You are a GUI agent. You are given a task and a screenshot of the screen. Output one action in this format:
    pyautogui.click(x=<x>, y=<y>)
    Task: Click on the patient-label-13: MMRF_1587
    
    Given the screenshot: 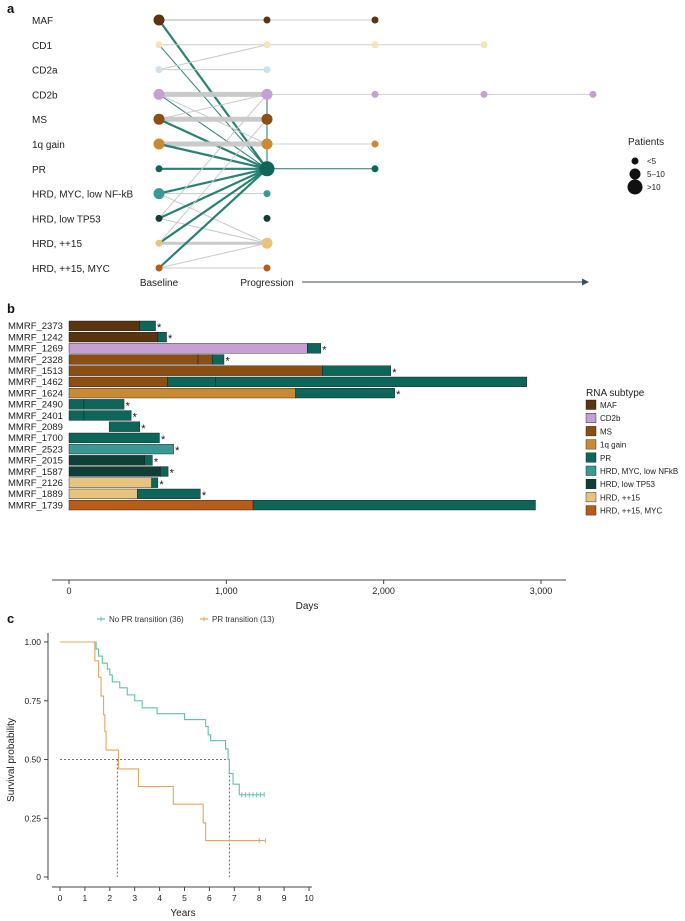 What is the action you would take?
    pyautogui.click(x=35, y=472)
    